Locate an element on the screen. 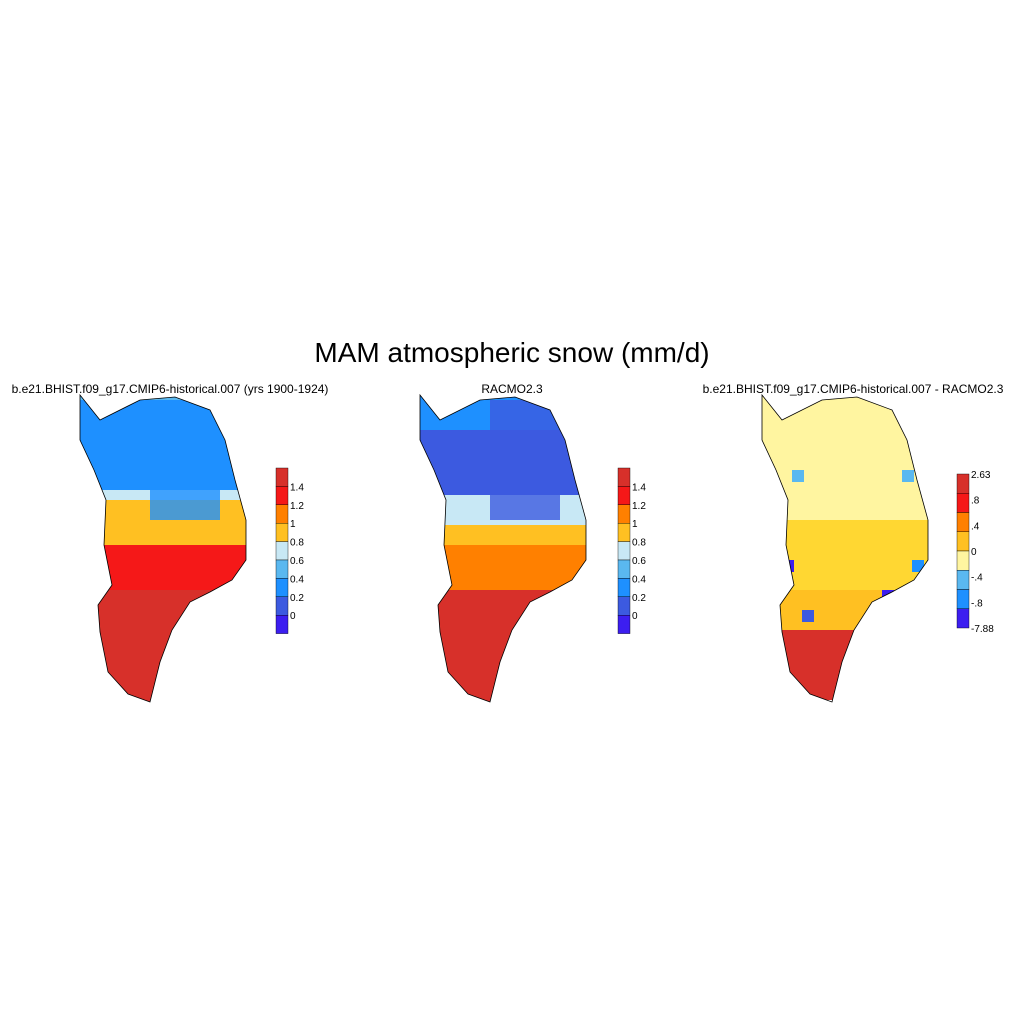 The height and width of the screenshot is (1024, 1024). figure-title: MAM atmospheric snow (mm/d) is located at coordinates (511, 352).